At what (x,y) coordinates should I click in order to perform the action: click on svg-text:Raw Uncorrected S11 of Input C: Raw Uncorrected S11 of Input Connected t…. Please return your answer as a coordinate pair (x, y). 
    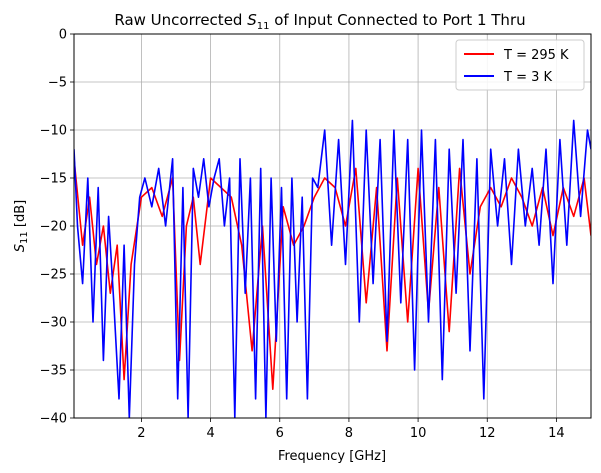
    Looking at the image, I should click on (319, 21).